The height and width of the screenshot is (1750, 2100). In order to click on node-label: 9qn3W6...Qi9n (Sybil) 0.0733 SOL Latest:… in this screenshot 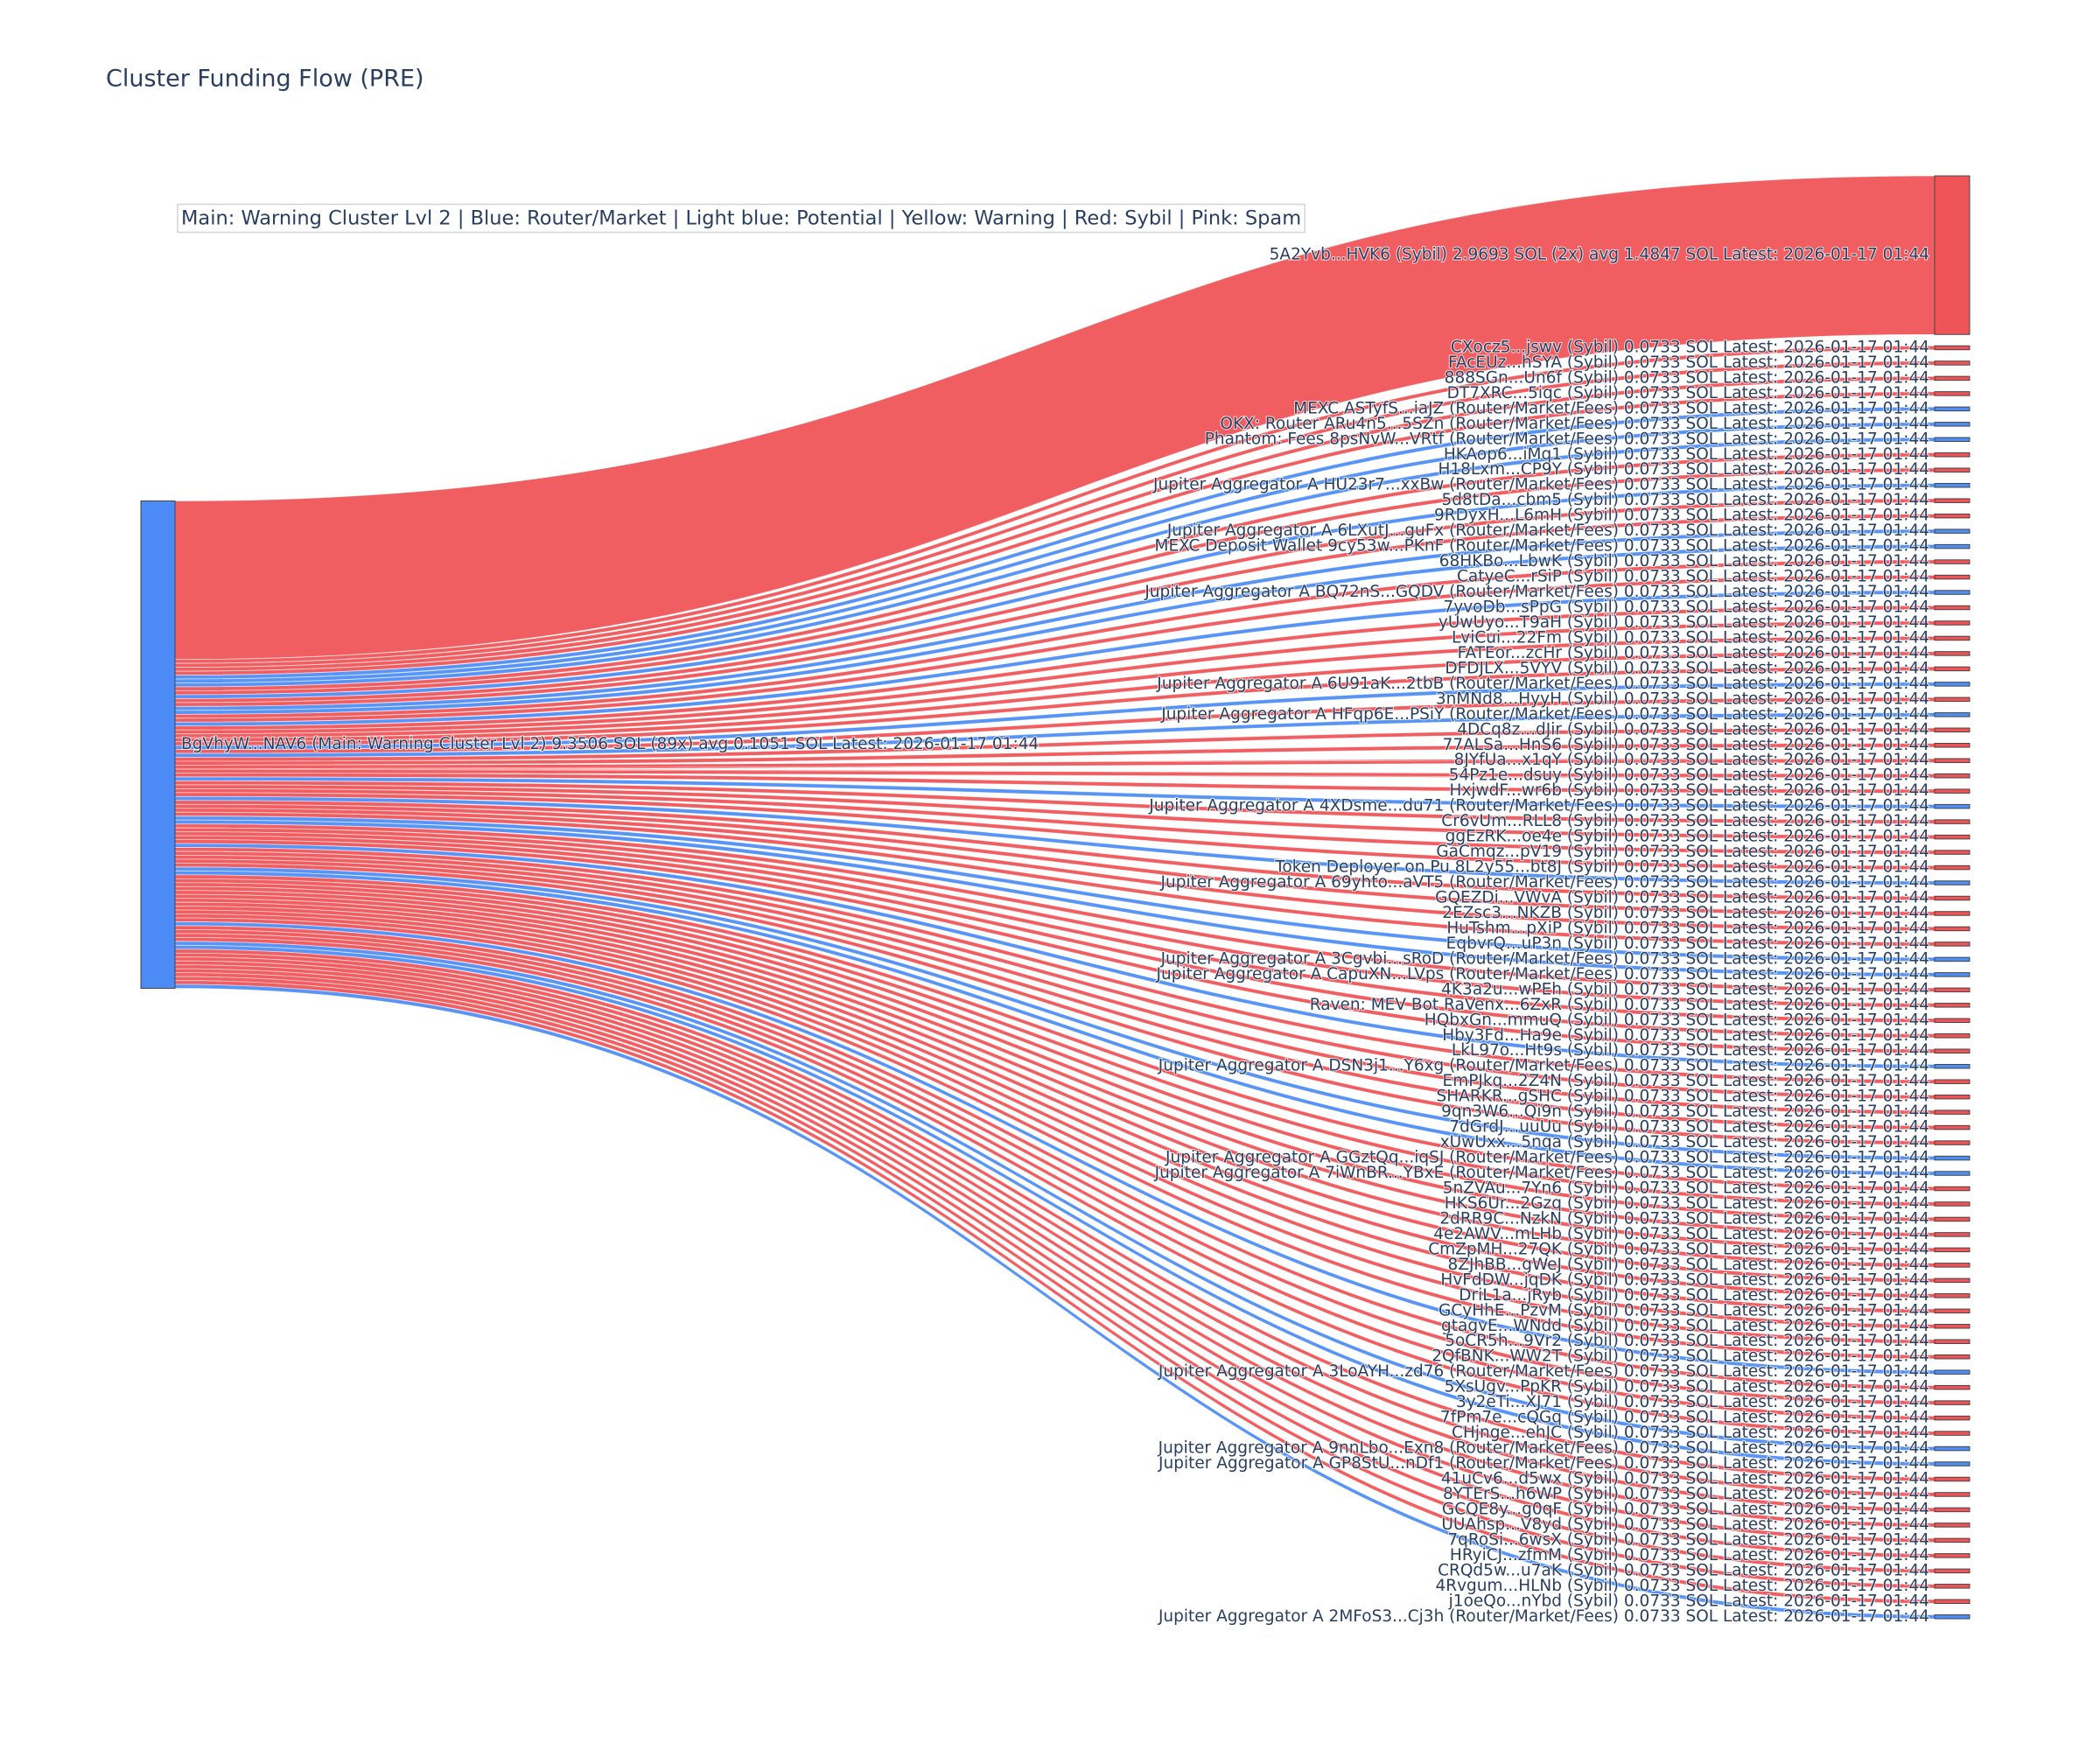, I will do `click(1685, 1111)`.